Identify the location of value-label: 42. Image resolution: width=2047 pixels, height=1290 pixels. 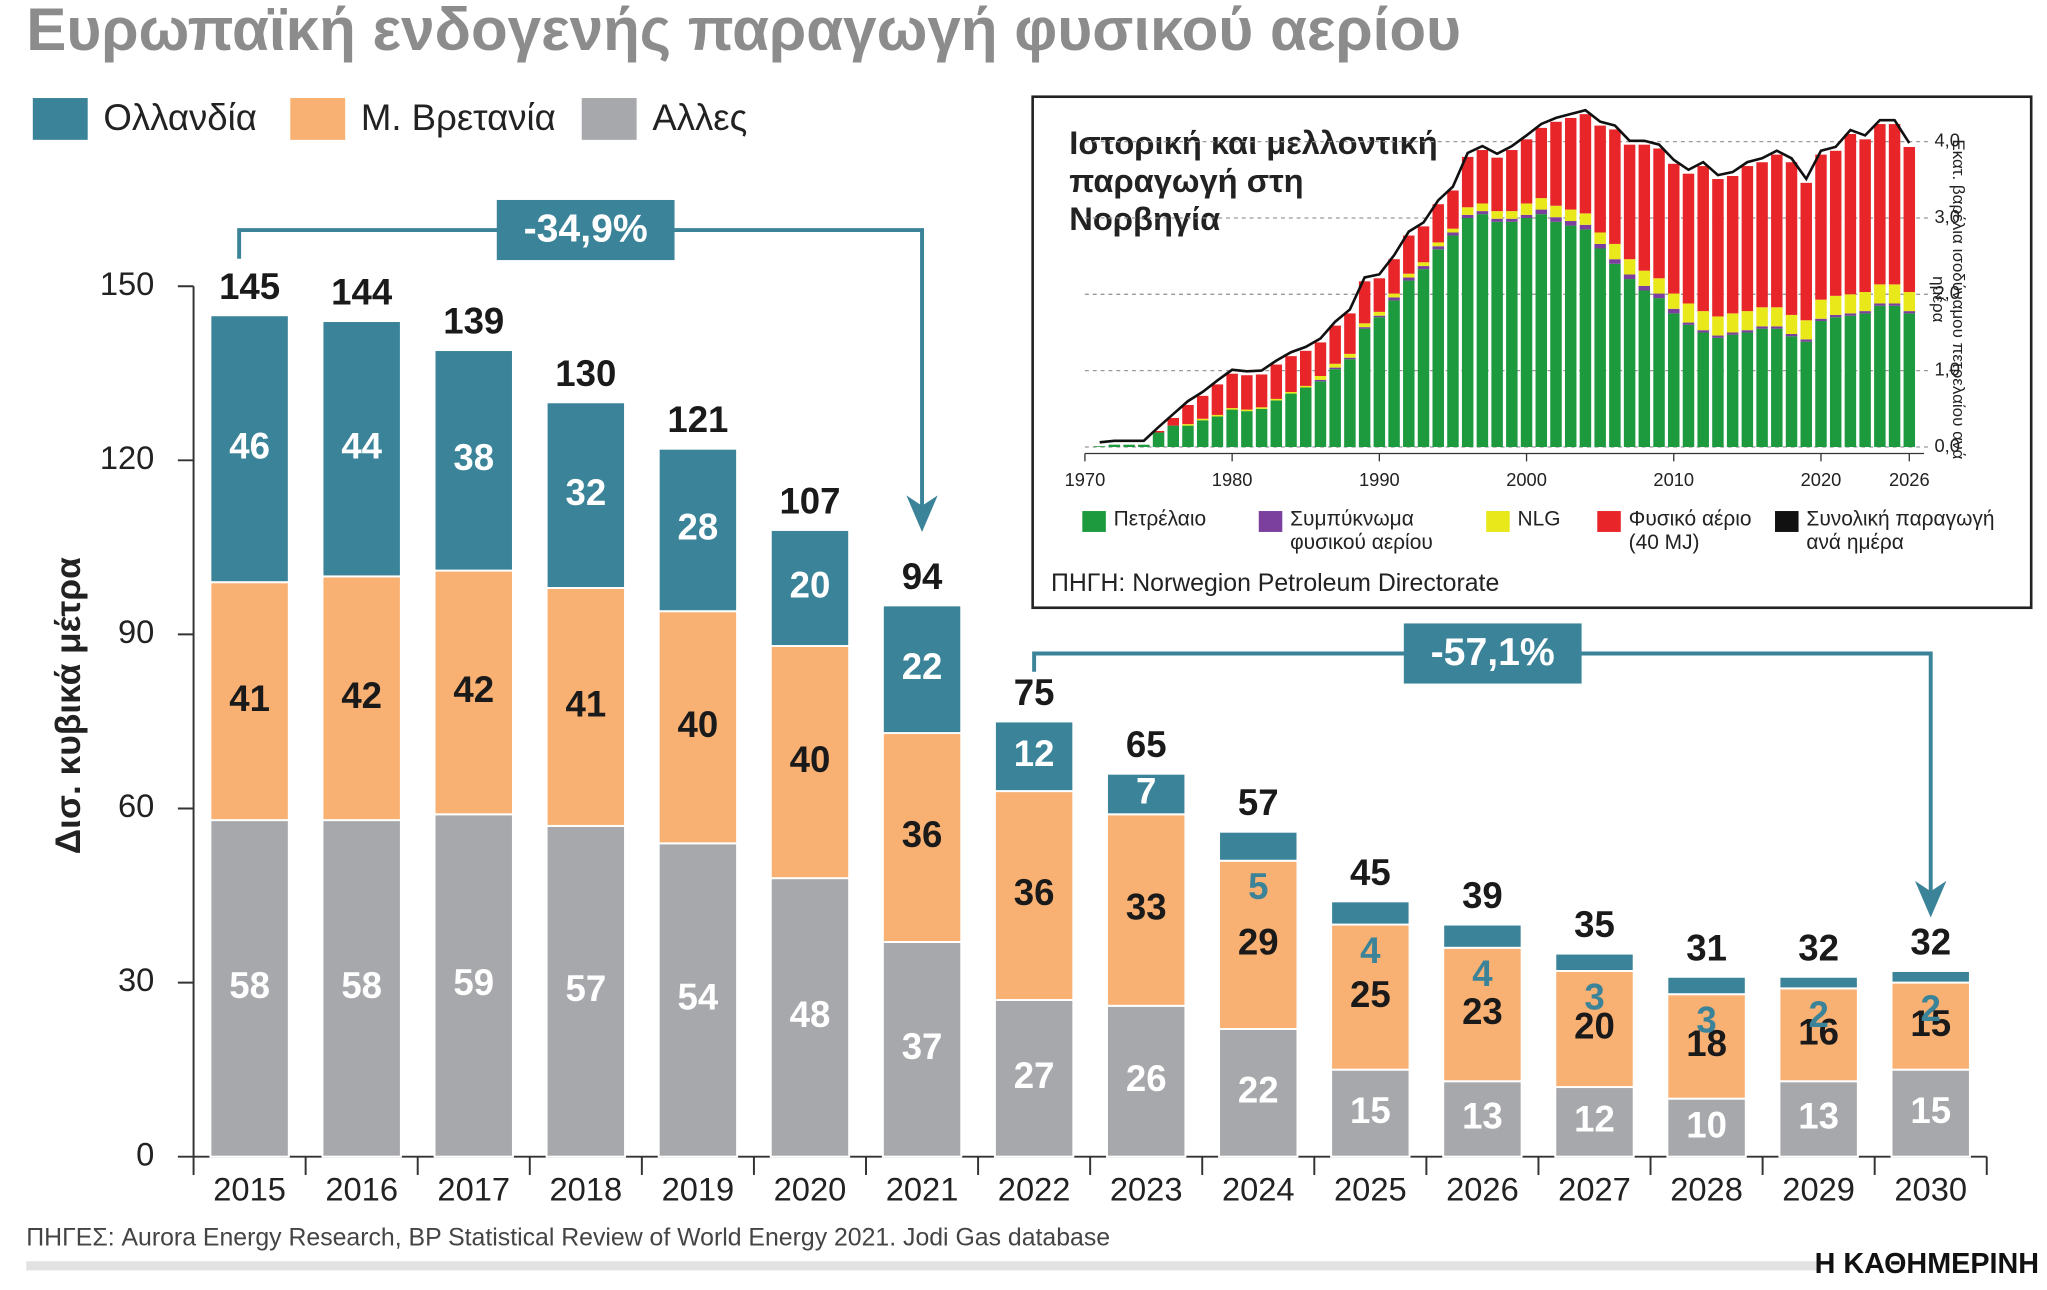
(361, 695).